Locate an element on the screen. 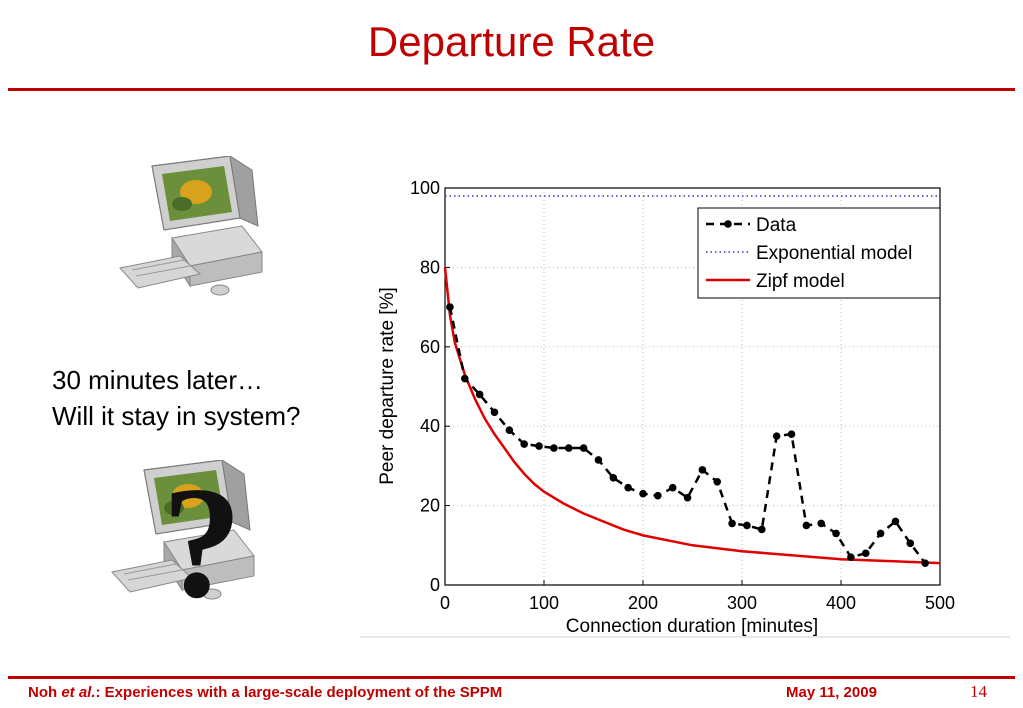 This screenshot has width=1023, height=708. x-tick-label: 500 is located at coordinates (940, 603).